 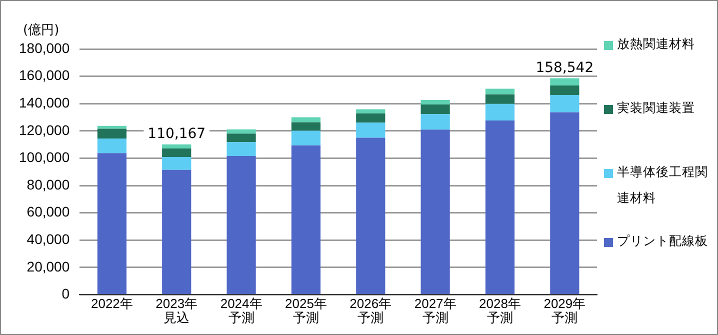 What do you see at coordinates (44, 75) in the screenshot?
I see `y-tick-label: 160,000` at bounding box center [44, 75].